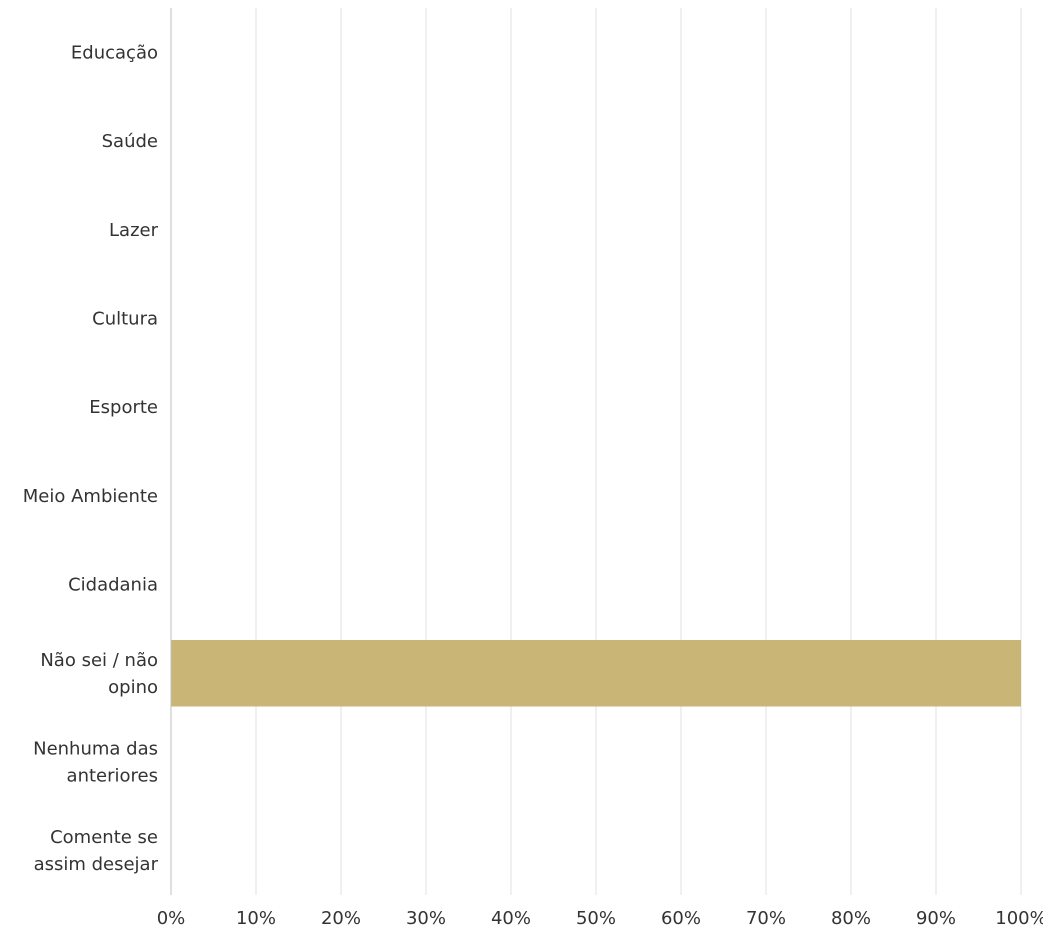 This screenshot has height=938, width=1043. What do you see at coordinates (1019, 918) in the screenshot?
I see `x-tick-label: 100%` at bounding box center [1019, 918].